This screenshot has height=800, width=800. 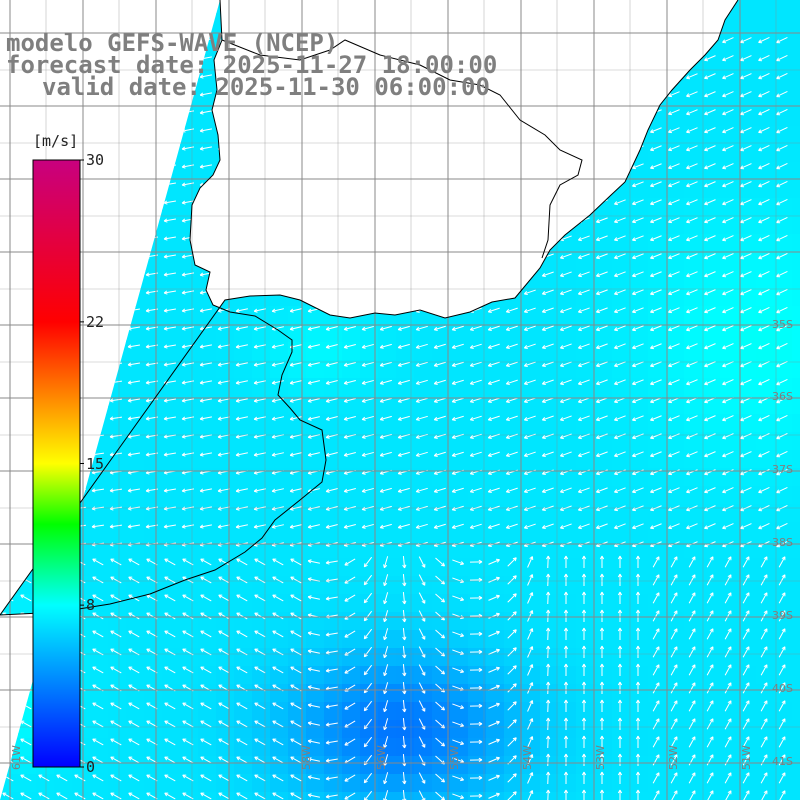 I want to click on colorbar-tick-label: 15, so click(x=95, y=463).